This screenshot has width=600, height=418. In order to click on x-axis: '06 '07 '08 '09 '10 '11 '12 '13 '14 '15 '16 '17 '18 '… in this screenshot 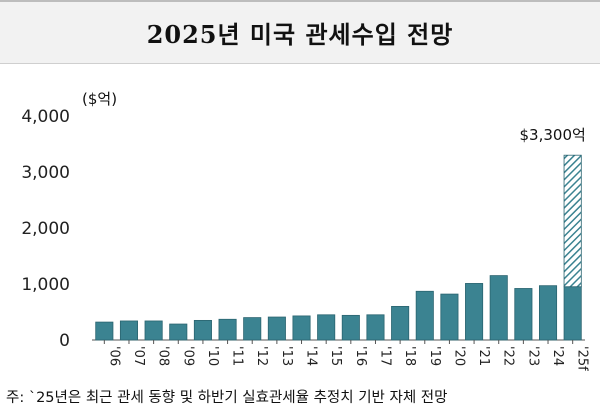, I will do `click(346, 355)`.